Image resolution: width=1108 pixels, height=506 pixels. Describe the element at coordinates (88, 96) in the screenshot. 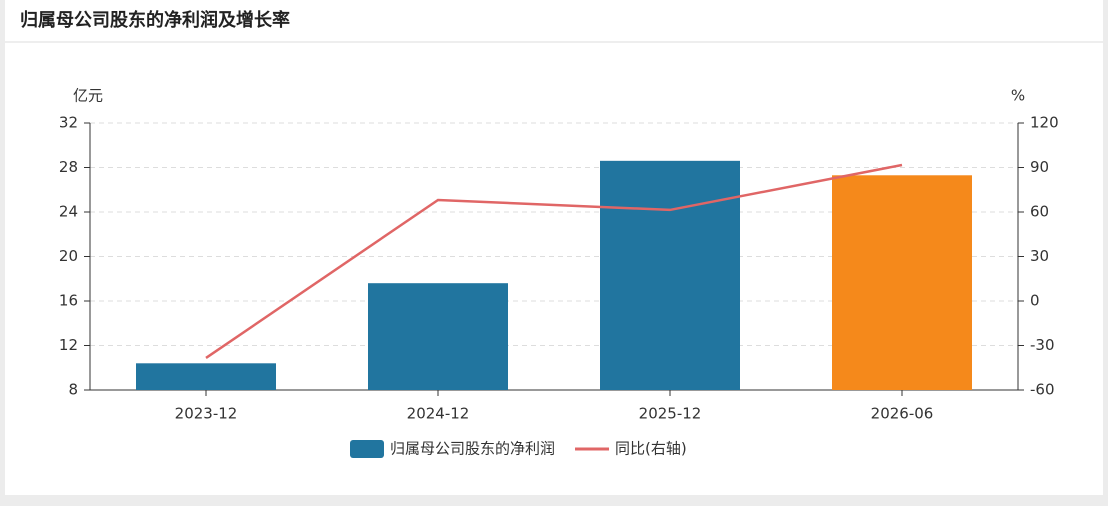

I see `y-axis-unit: 亿元` at that location.